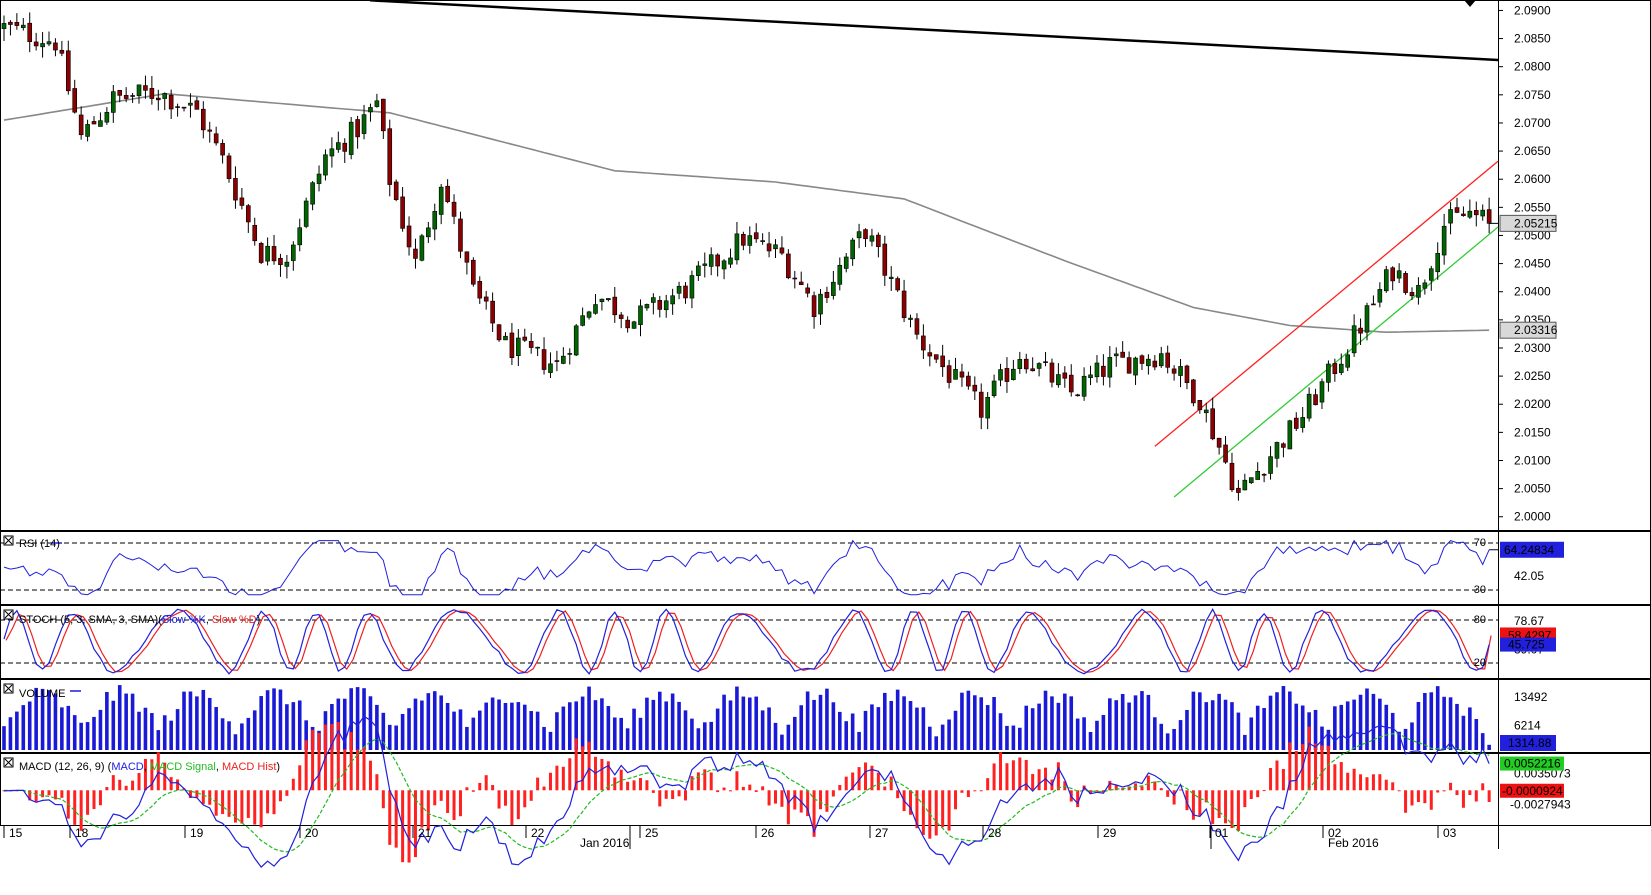  What do you see at coordinates (882, 833) in the screenshot?
I see `day-label: 27` at bounding box center [882, 833].